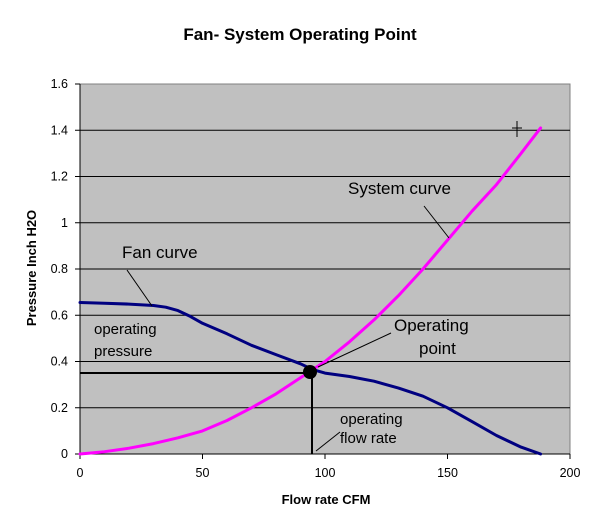  What do you see at coordinates (447, 473) in the screenshot?
I see `x-tick-label: 150` at bounding box center [447, 473].